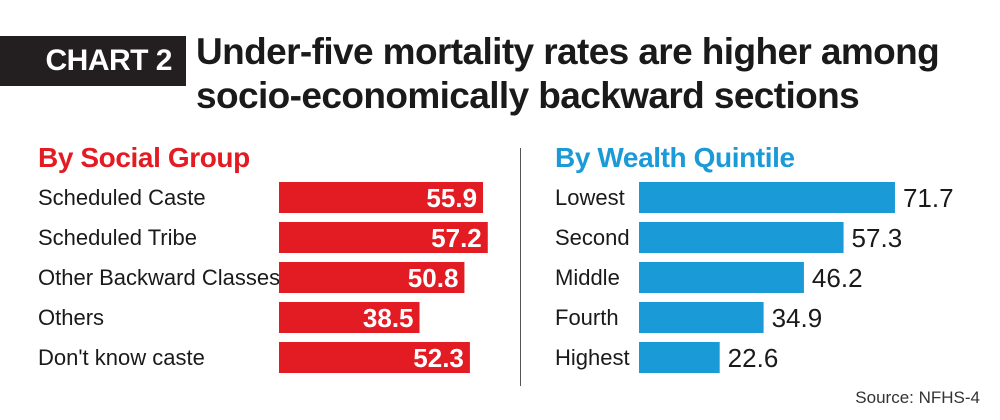  What do you see at coordinates (877, 238) in the screenshot?
I see `wealth-value-label: 57.3` at bounding box center [877, 238].